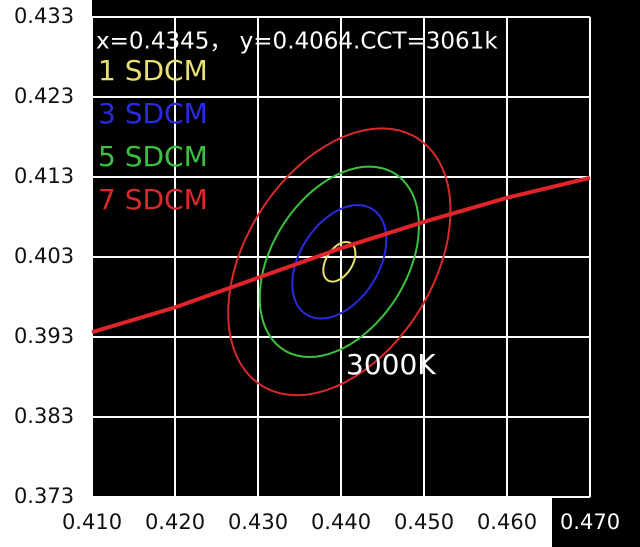  Describe the element at coordinates (44, 256) in the screenshot. I see `y-tick-label: 0.403` at that location.